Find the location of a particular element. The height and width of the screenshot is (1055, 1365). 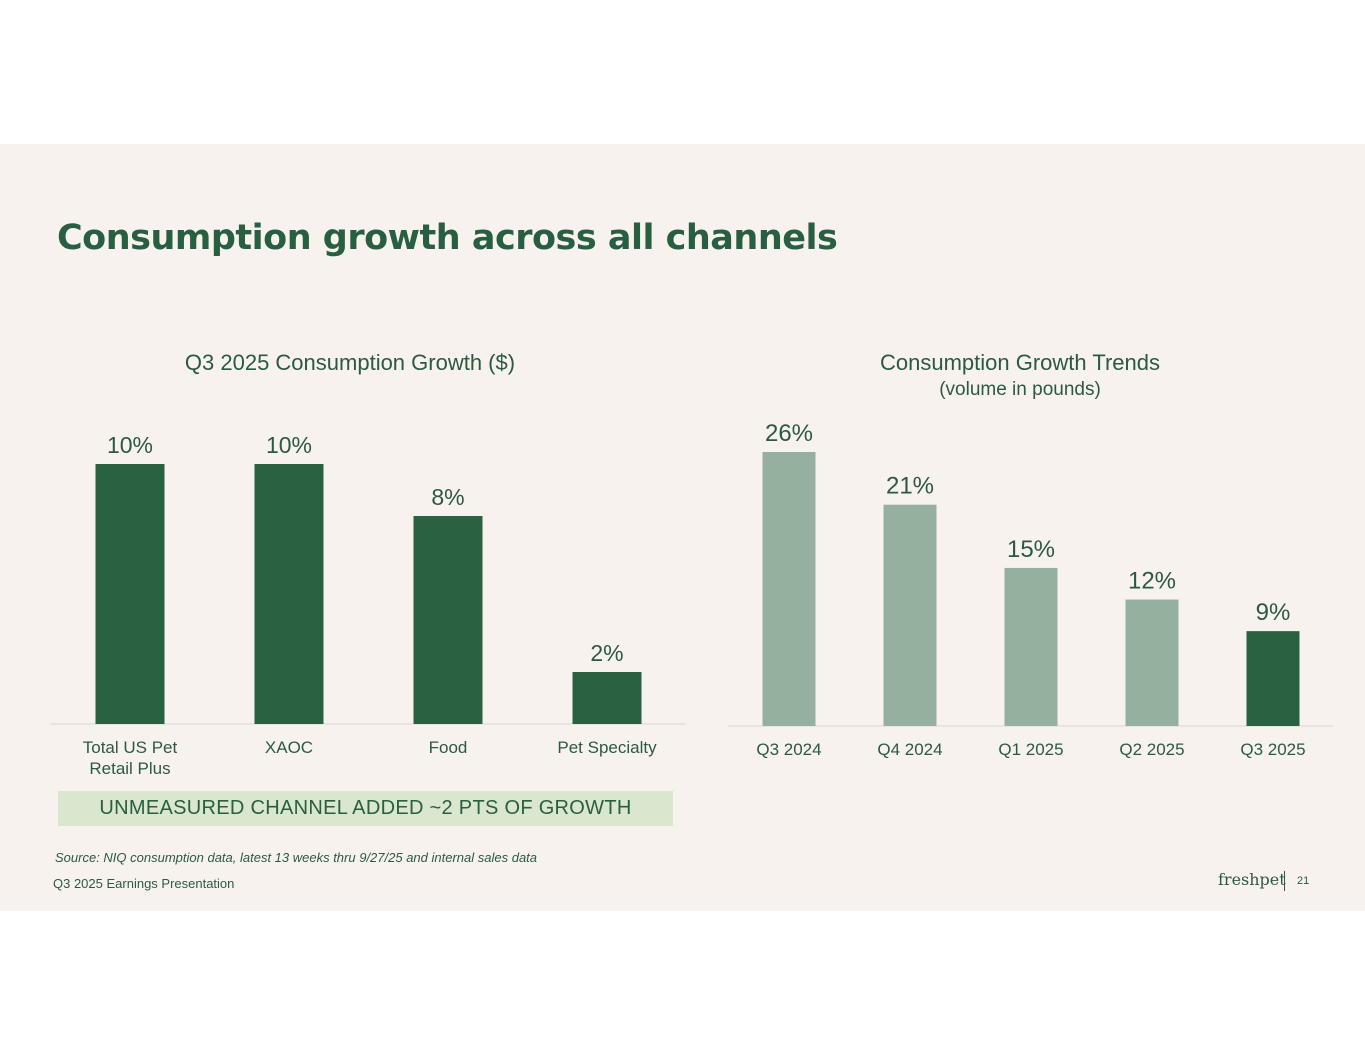

chart-1-category-label-1: Q4 2024 is located at coordinates (909, 749).